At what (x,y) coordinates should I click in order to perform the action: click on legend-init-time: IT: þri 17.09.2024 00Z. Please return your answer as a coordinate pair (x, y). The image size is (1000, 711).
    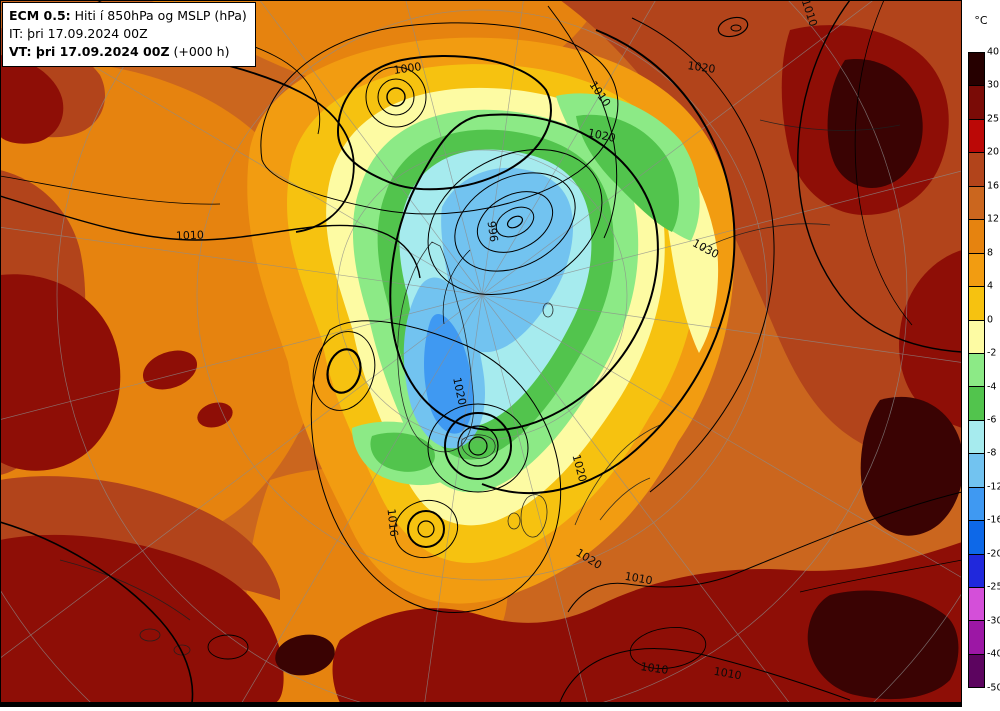
    Looking at the image, I should click on (78, 33).